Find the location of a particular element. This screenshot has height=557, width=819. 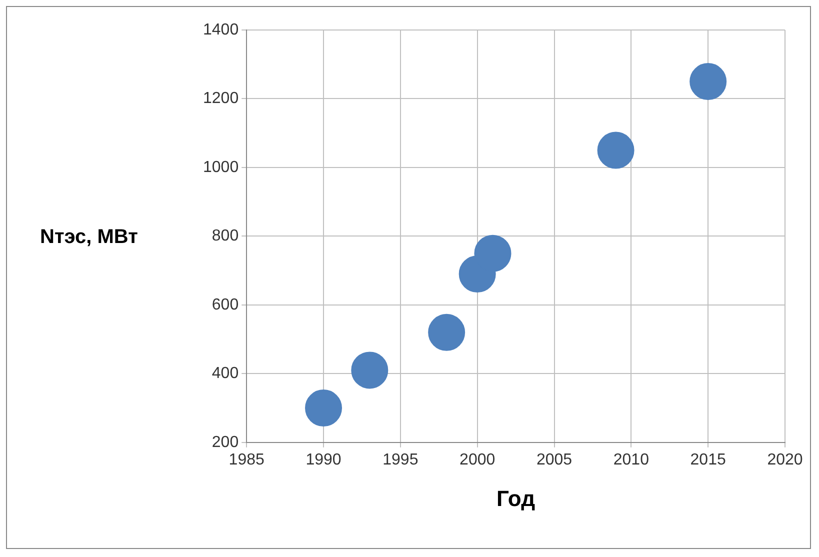

x-tick-label: 2000 is located at coordinates (478, 459).